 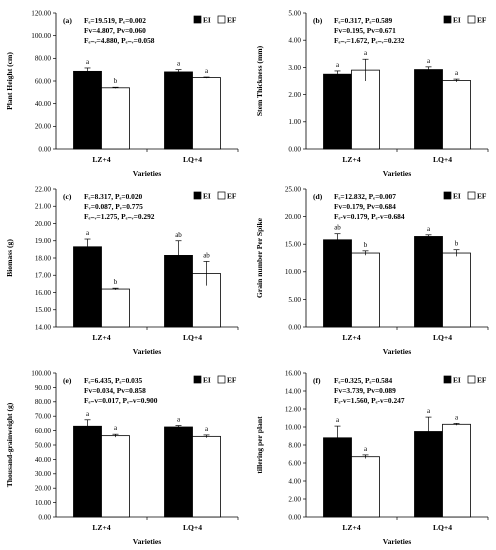 I want to click on y-tick-label: 16.00, so click(x=293, y=373).